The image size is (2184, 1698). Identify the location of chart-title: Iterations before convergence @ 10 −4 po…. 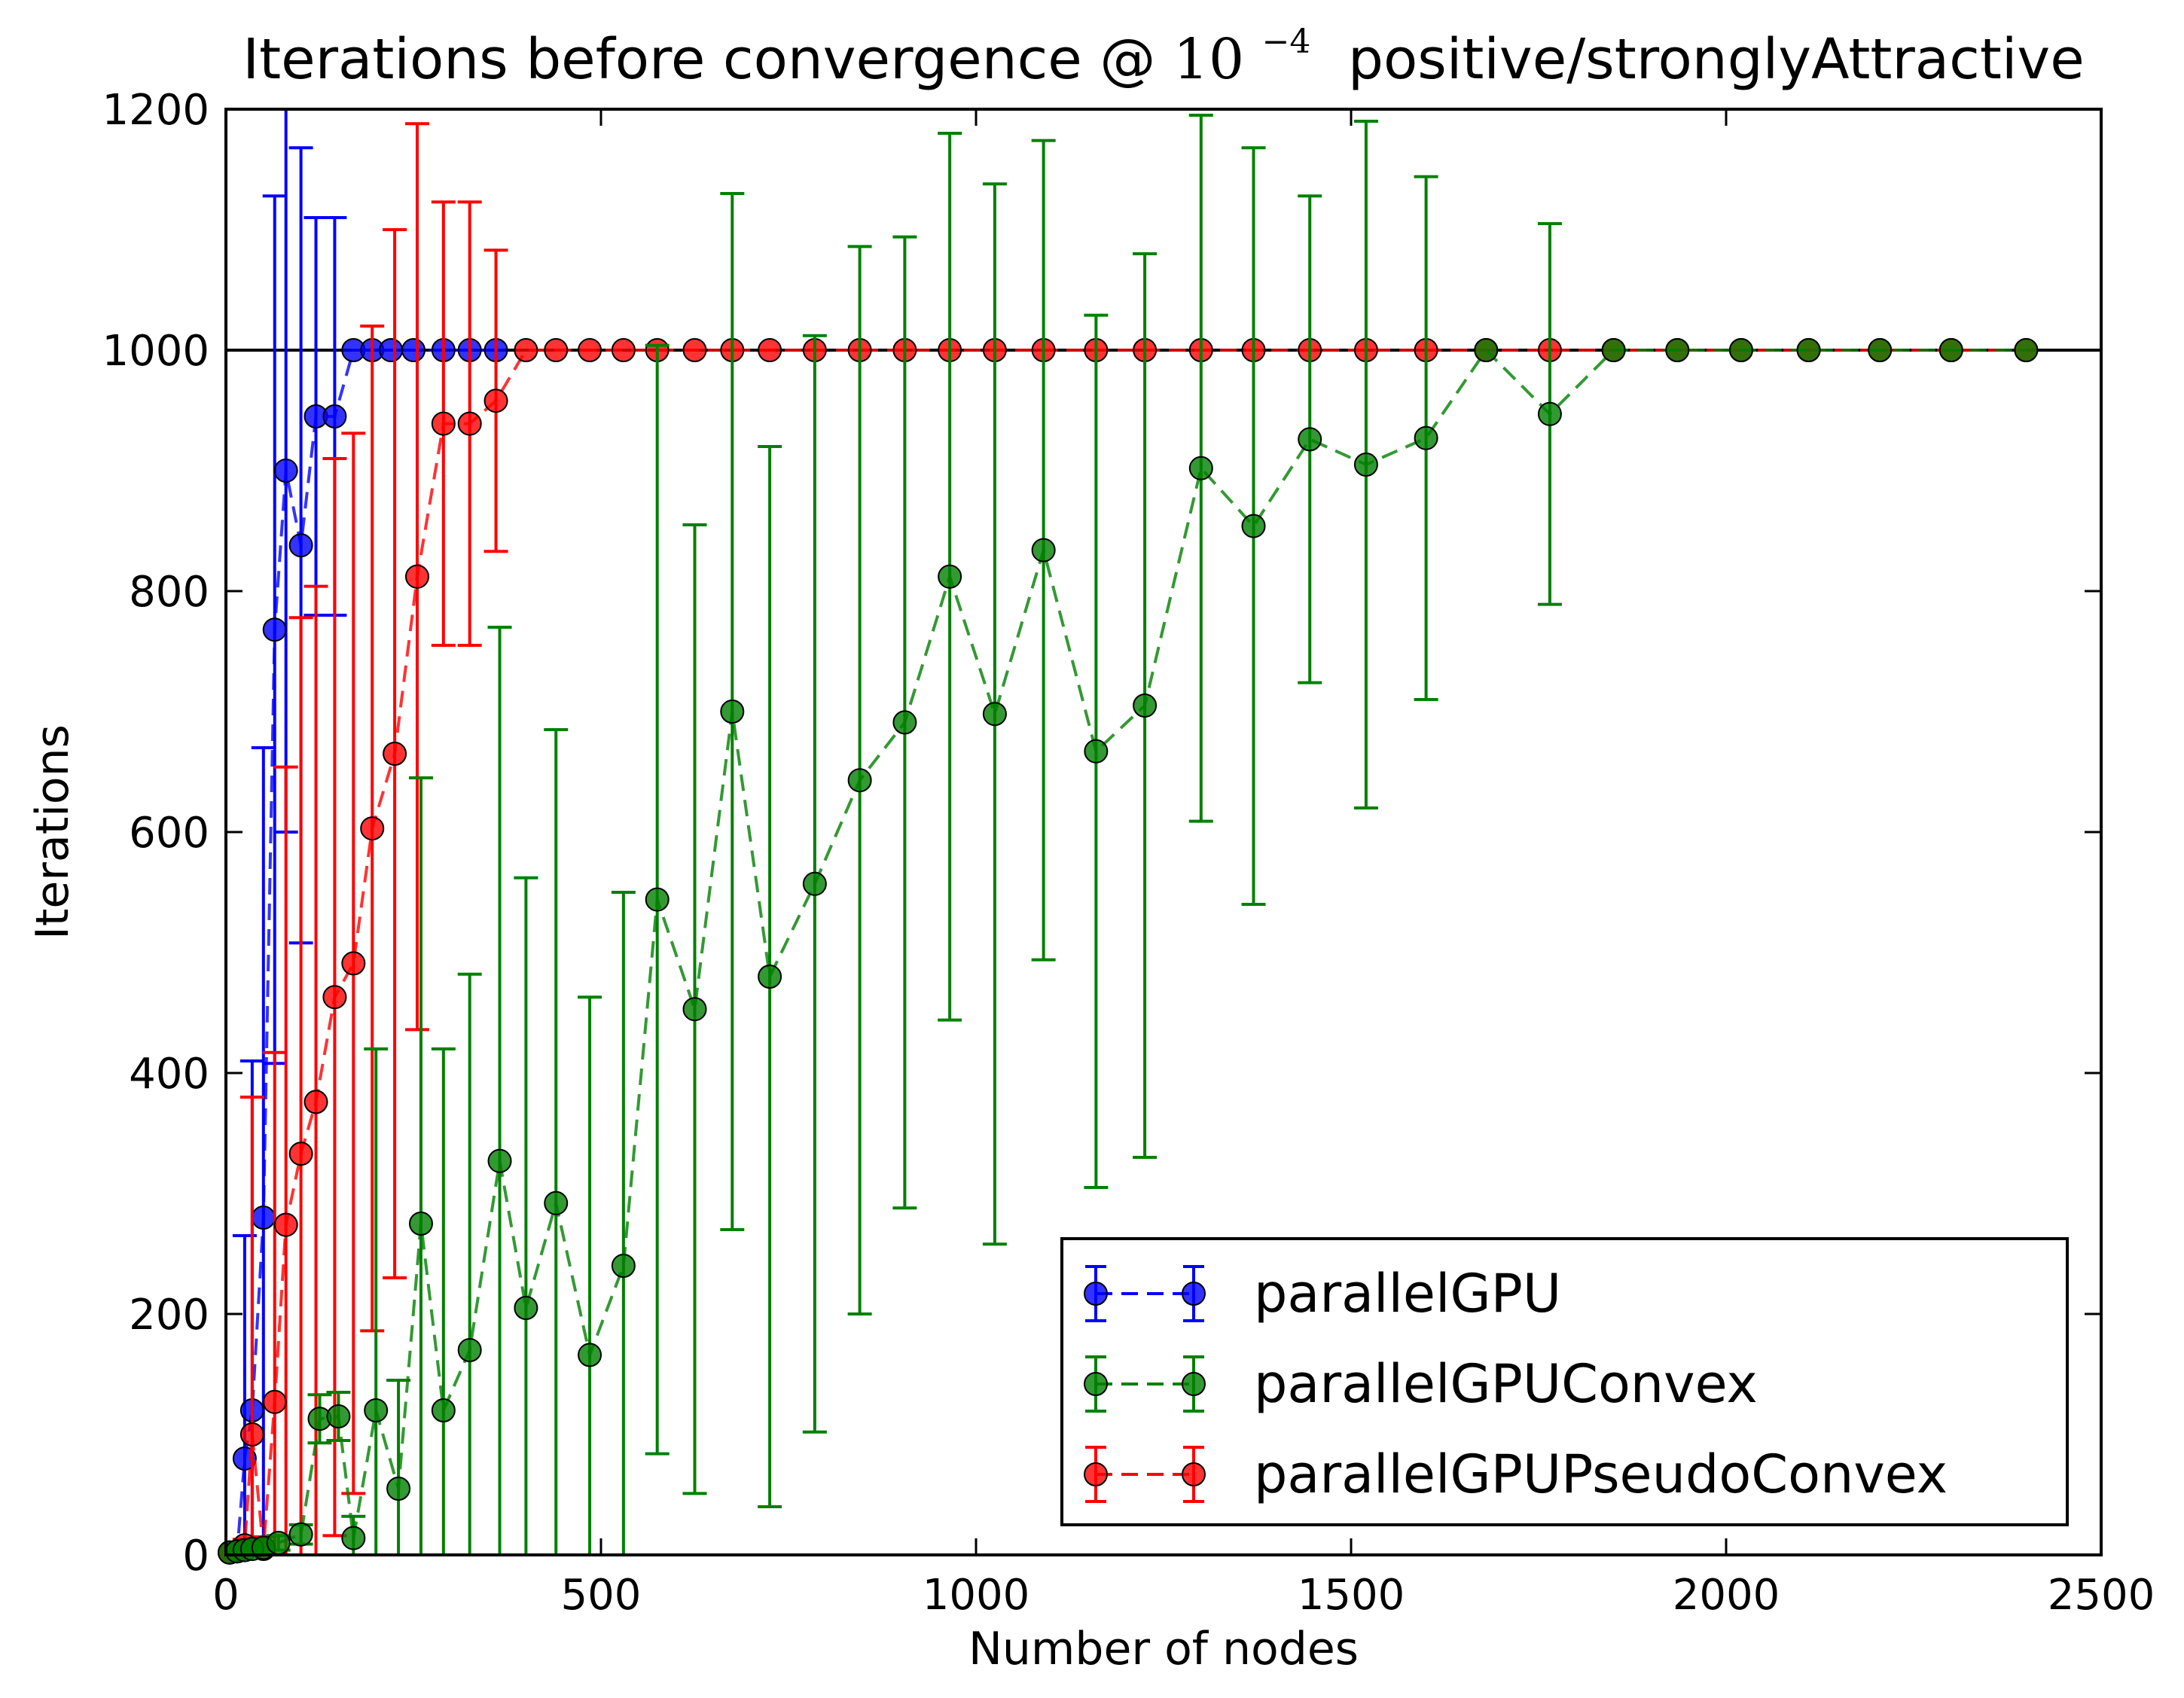
(1163, 47).